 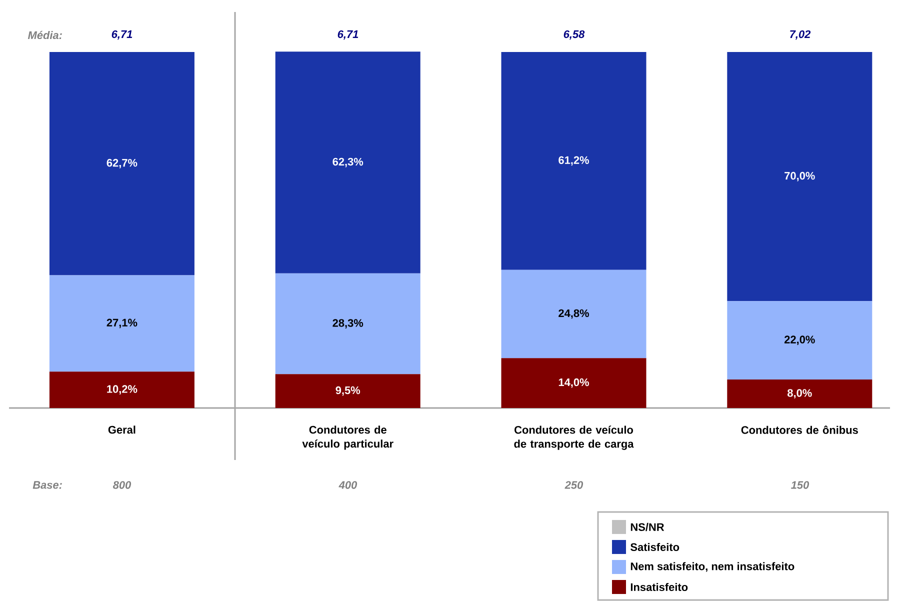 What do you see at coordinates (659, 587) in the screenshot?
I see `legend-label: Insatisfeito` at bounding box center [659, 587].